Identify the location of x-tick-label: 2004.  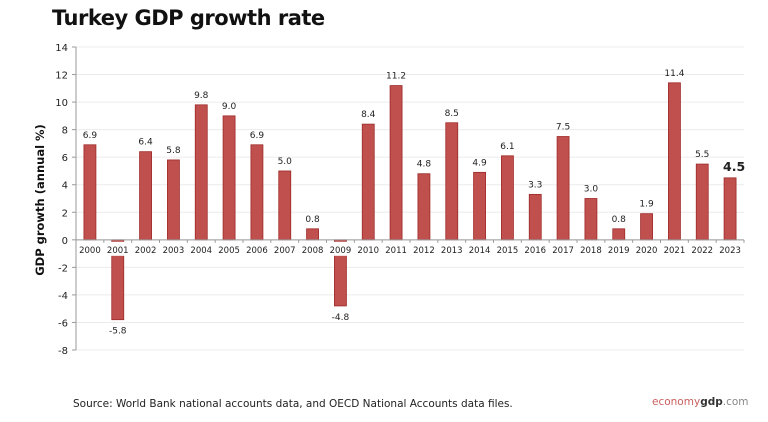
(201, 251).